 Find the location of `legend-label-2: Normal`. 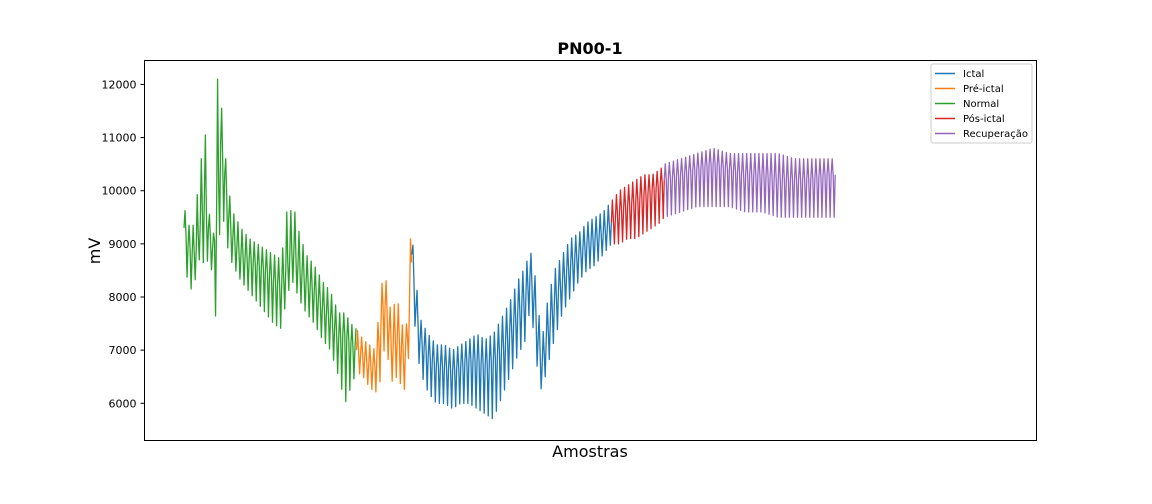

legend-label-2: Normal is located at coordinates (981, 104).